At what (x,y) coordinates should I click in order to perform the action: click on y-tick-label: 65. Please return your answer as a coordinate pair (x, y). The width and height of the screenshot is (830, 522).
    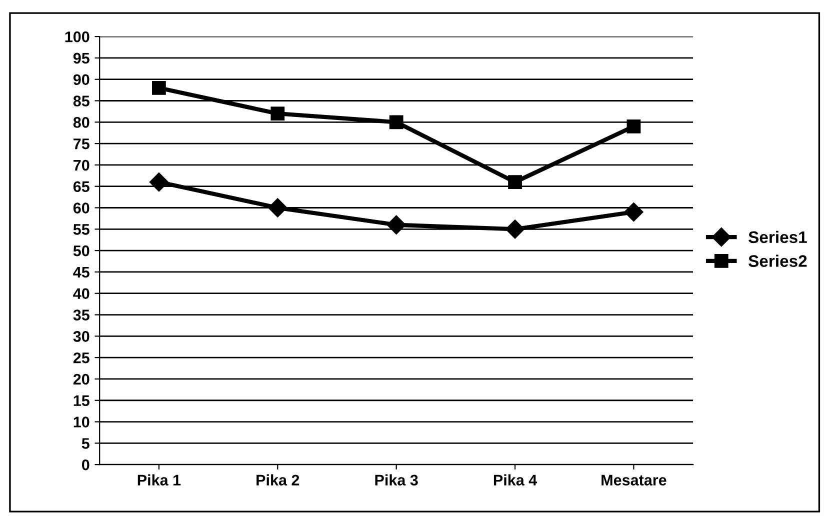
    Looking at the image, I should click on (81, 186).